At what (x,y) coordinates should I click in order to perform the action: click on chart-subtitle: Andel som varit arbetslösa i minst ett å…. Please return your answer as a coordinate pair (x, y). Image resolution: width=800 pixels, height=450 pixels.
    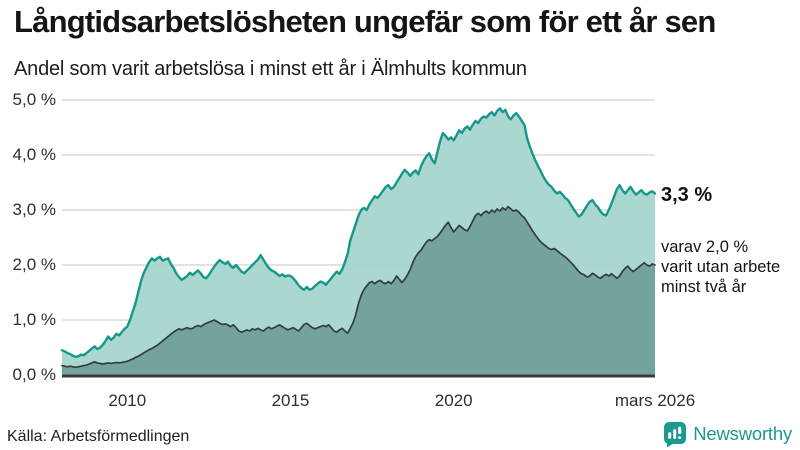
    Looking at the image, I should click on (270, 69).